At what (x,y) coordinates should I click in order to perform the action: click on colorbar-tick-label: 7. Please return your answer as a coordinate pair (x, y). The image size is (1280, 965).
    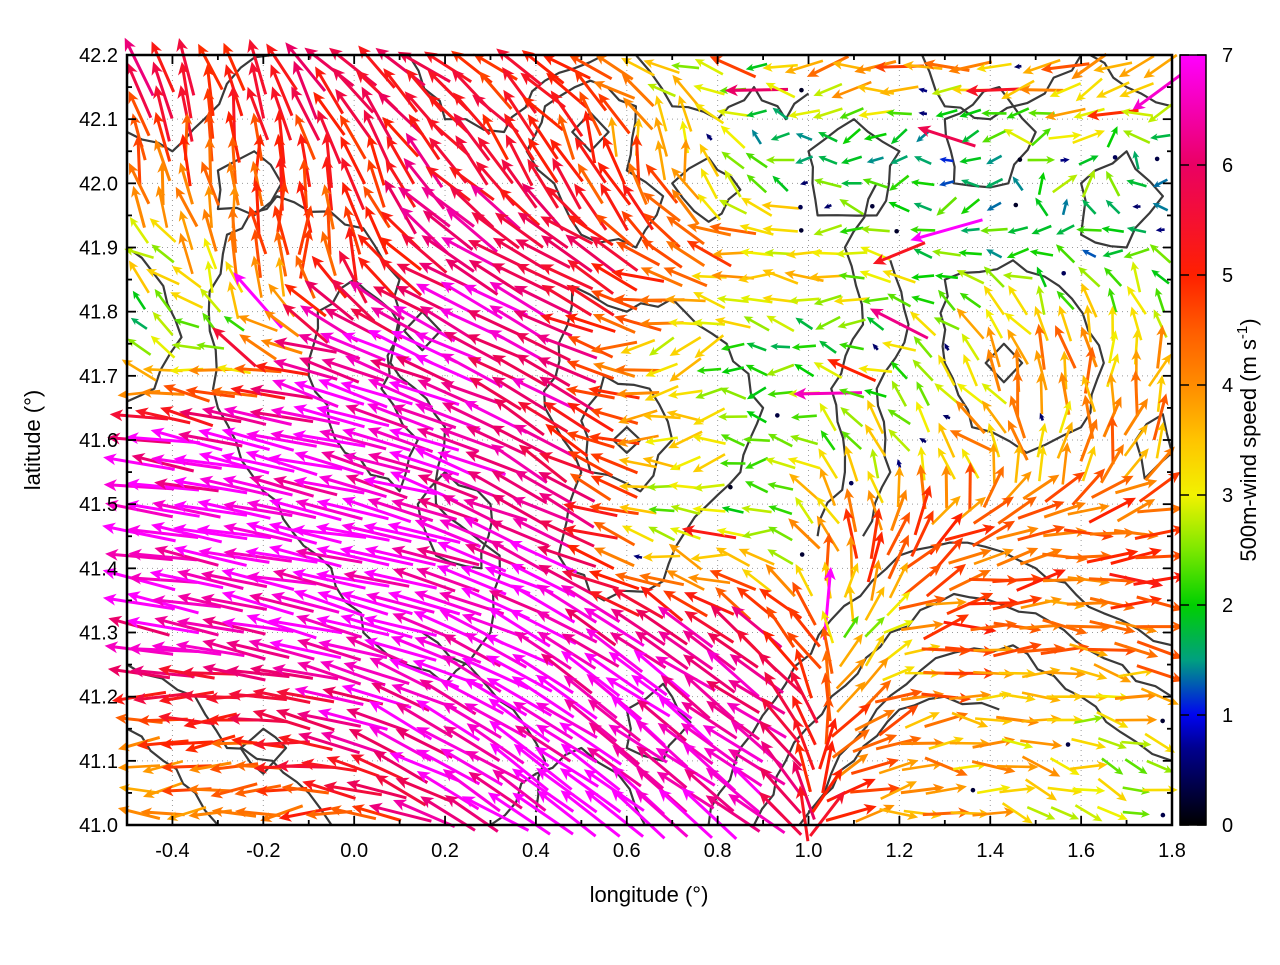
    Looking at the image, I should click on (1227, 56).